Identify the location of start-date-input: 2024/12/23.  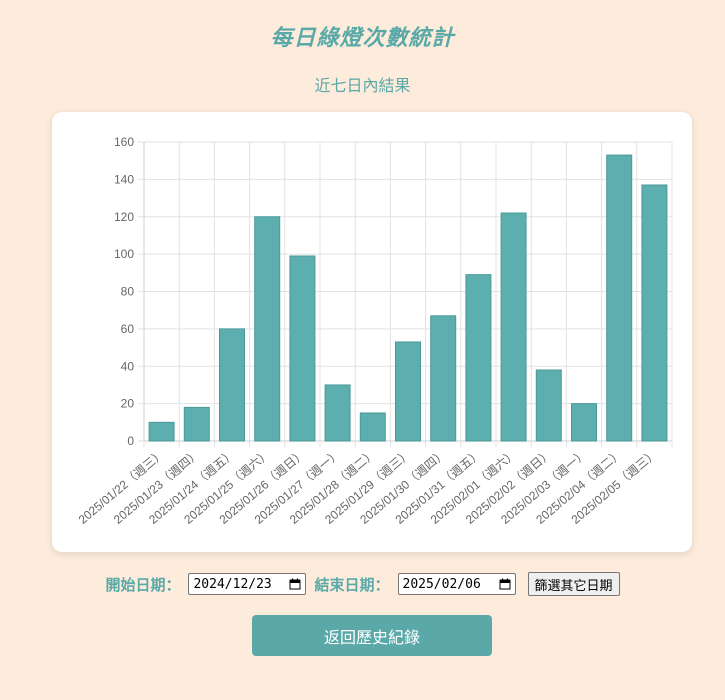
(247, 584).